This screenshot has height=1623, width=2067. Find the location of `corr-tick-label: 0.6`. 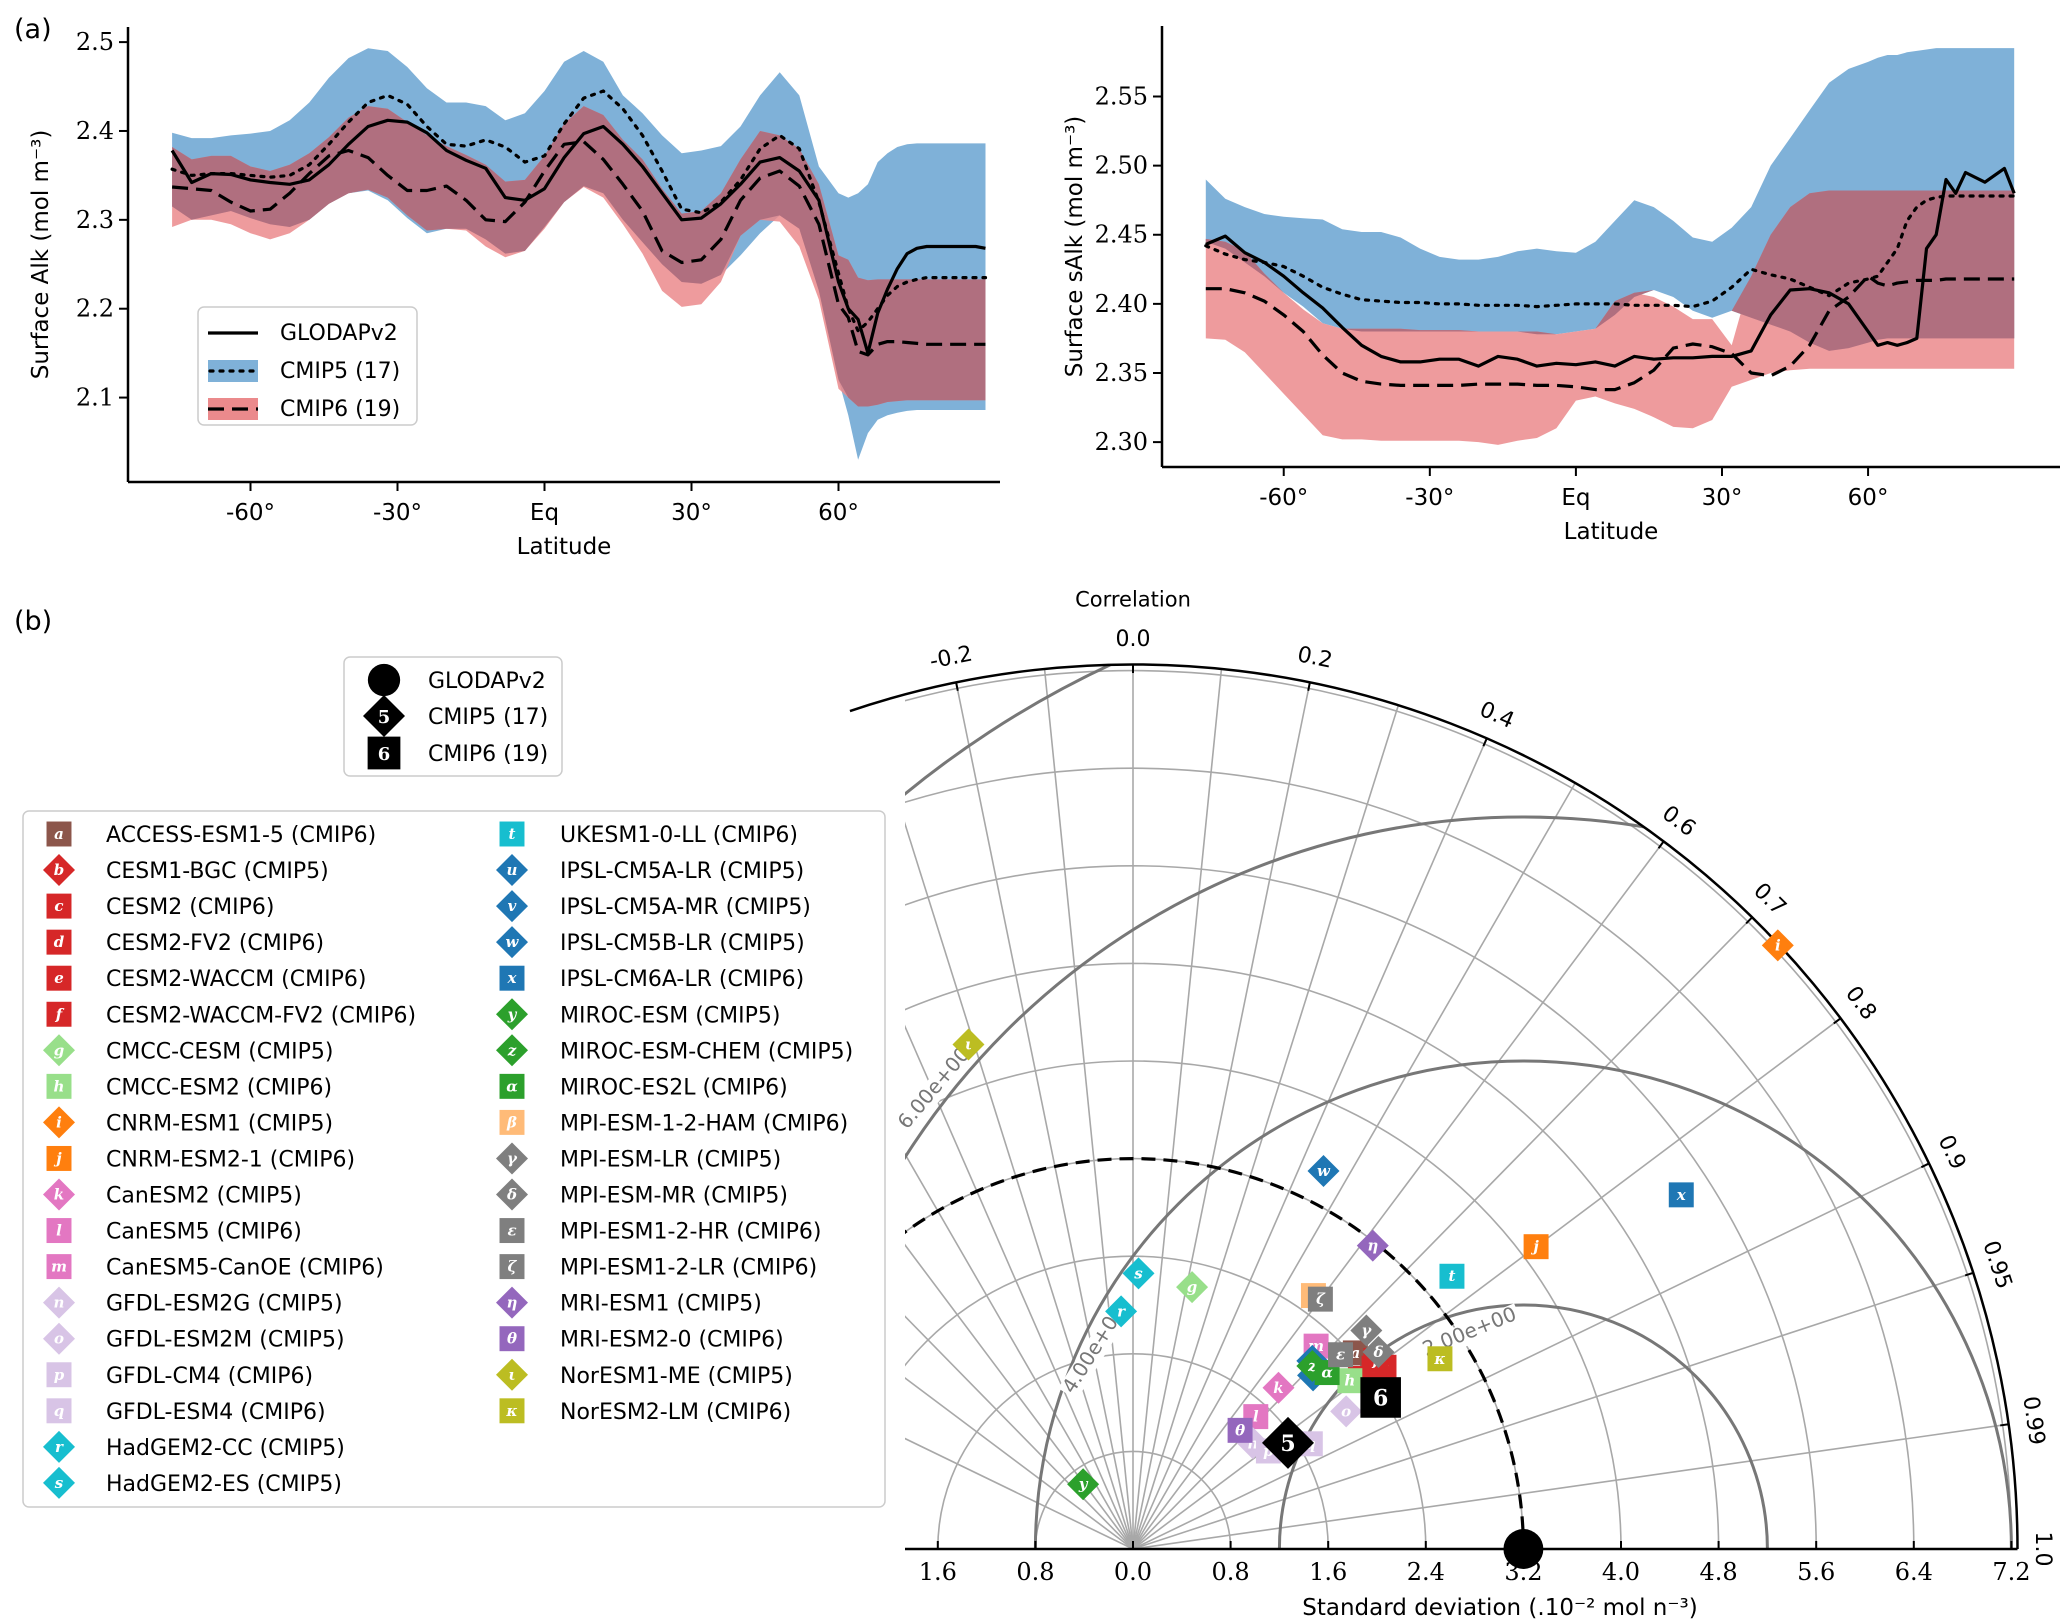

corr-tick-label: 0.6 is located at coordinates (1678, 821).